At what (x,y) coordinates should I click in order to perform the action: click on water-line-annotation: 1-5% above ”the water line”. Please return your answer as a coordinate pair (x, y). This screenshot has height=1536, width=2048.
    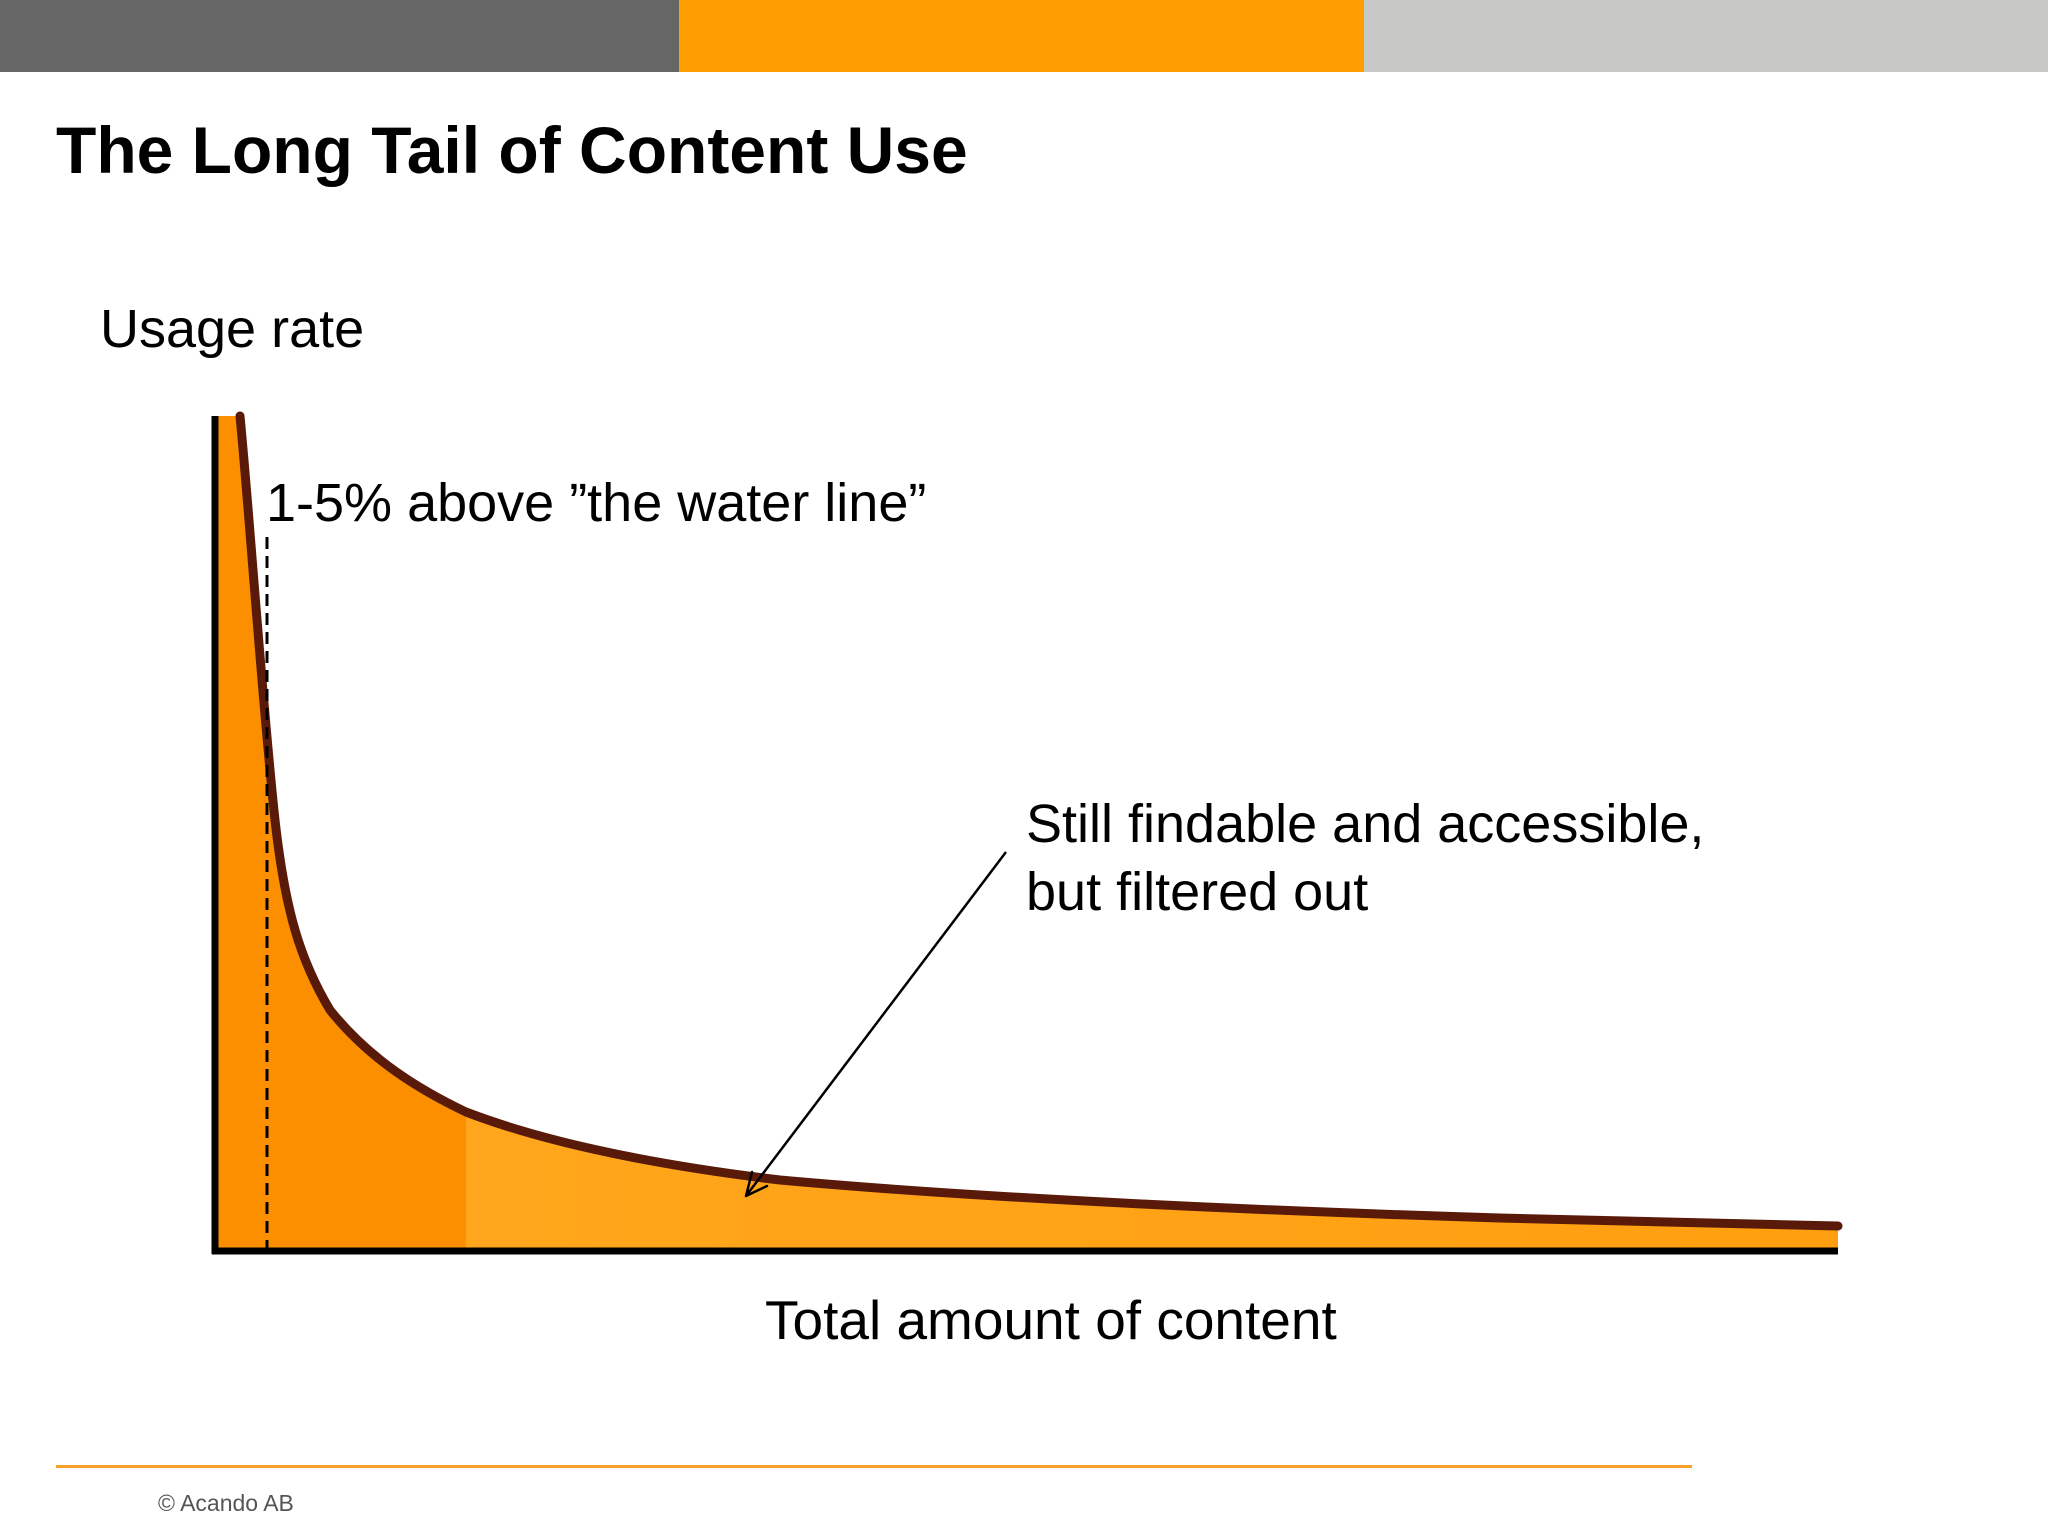
    Looking at the image, I should click on (596, 503).